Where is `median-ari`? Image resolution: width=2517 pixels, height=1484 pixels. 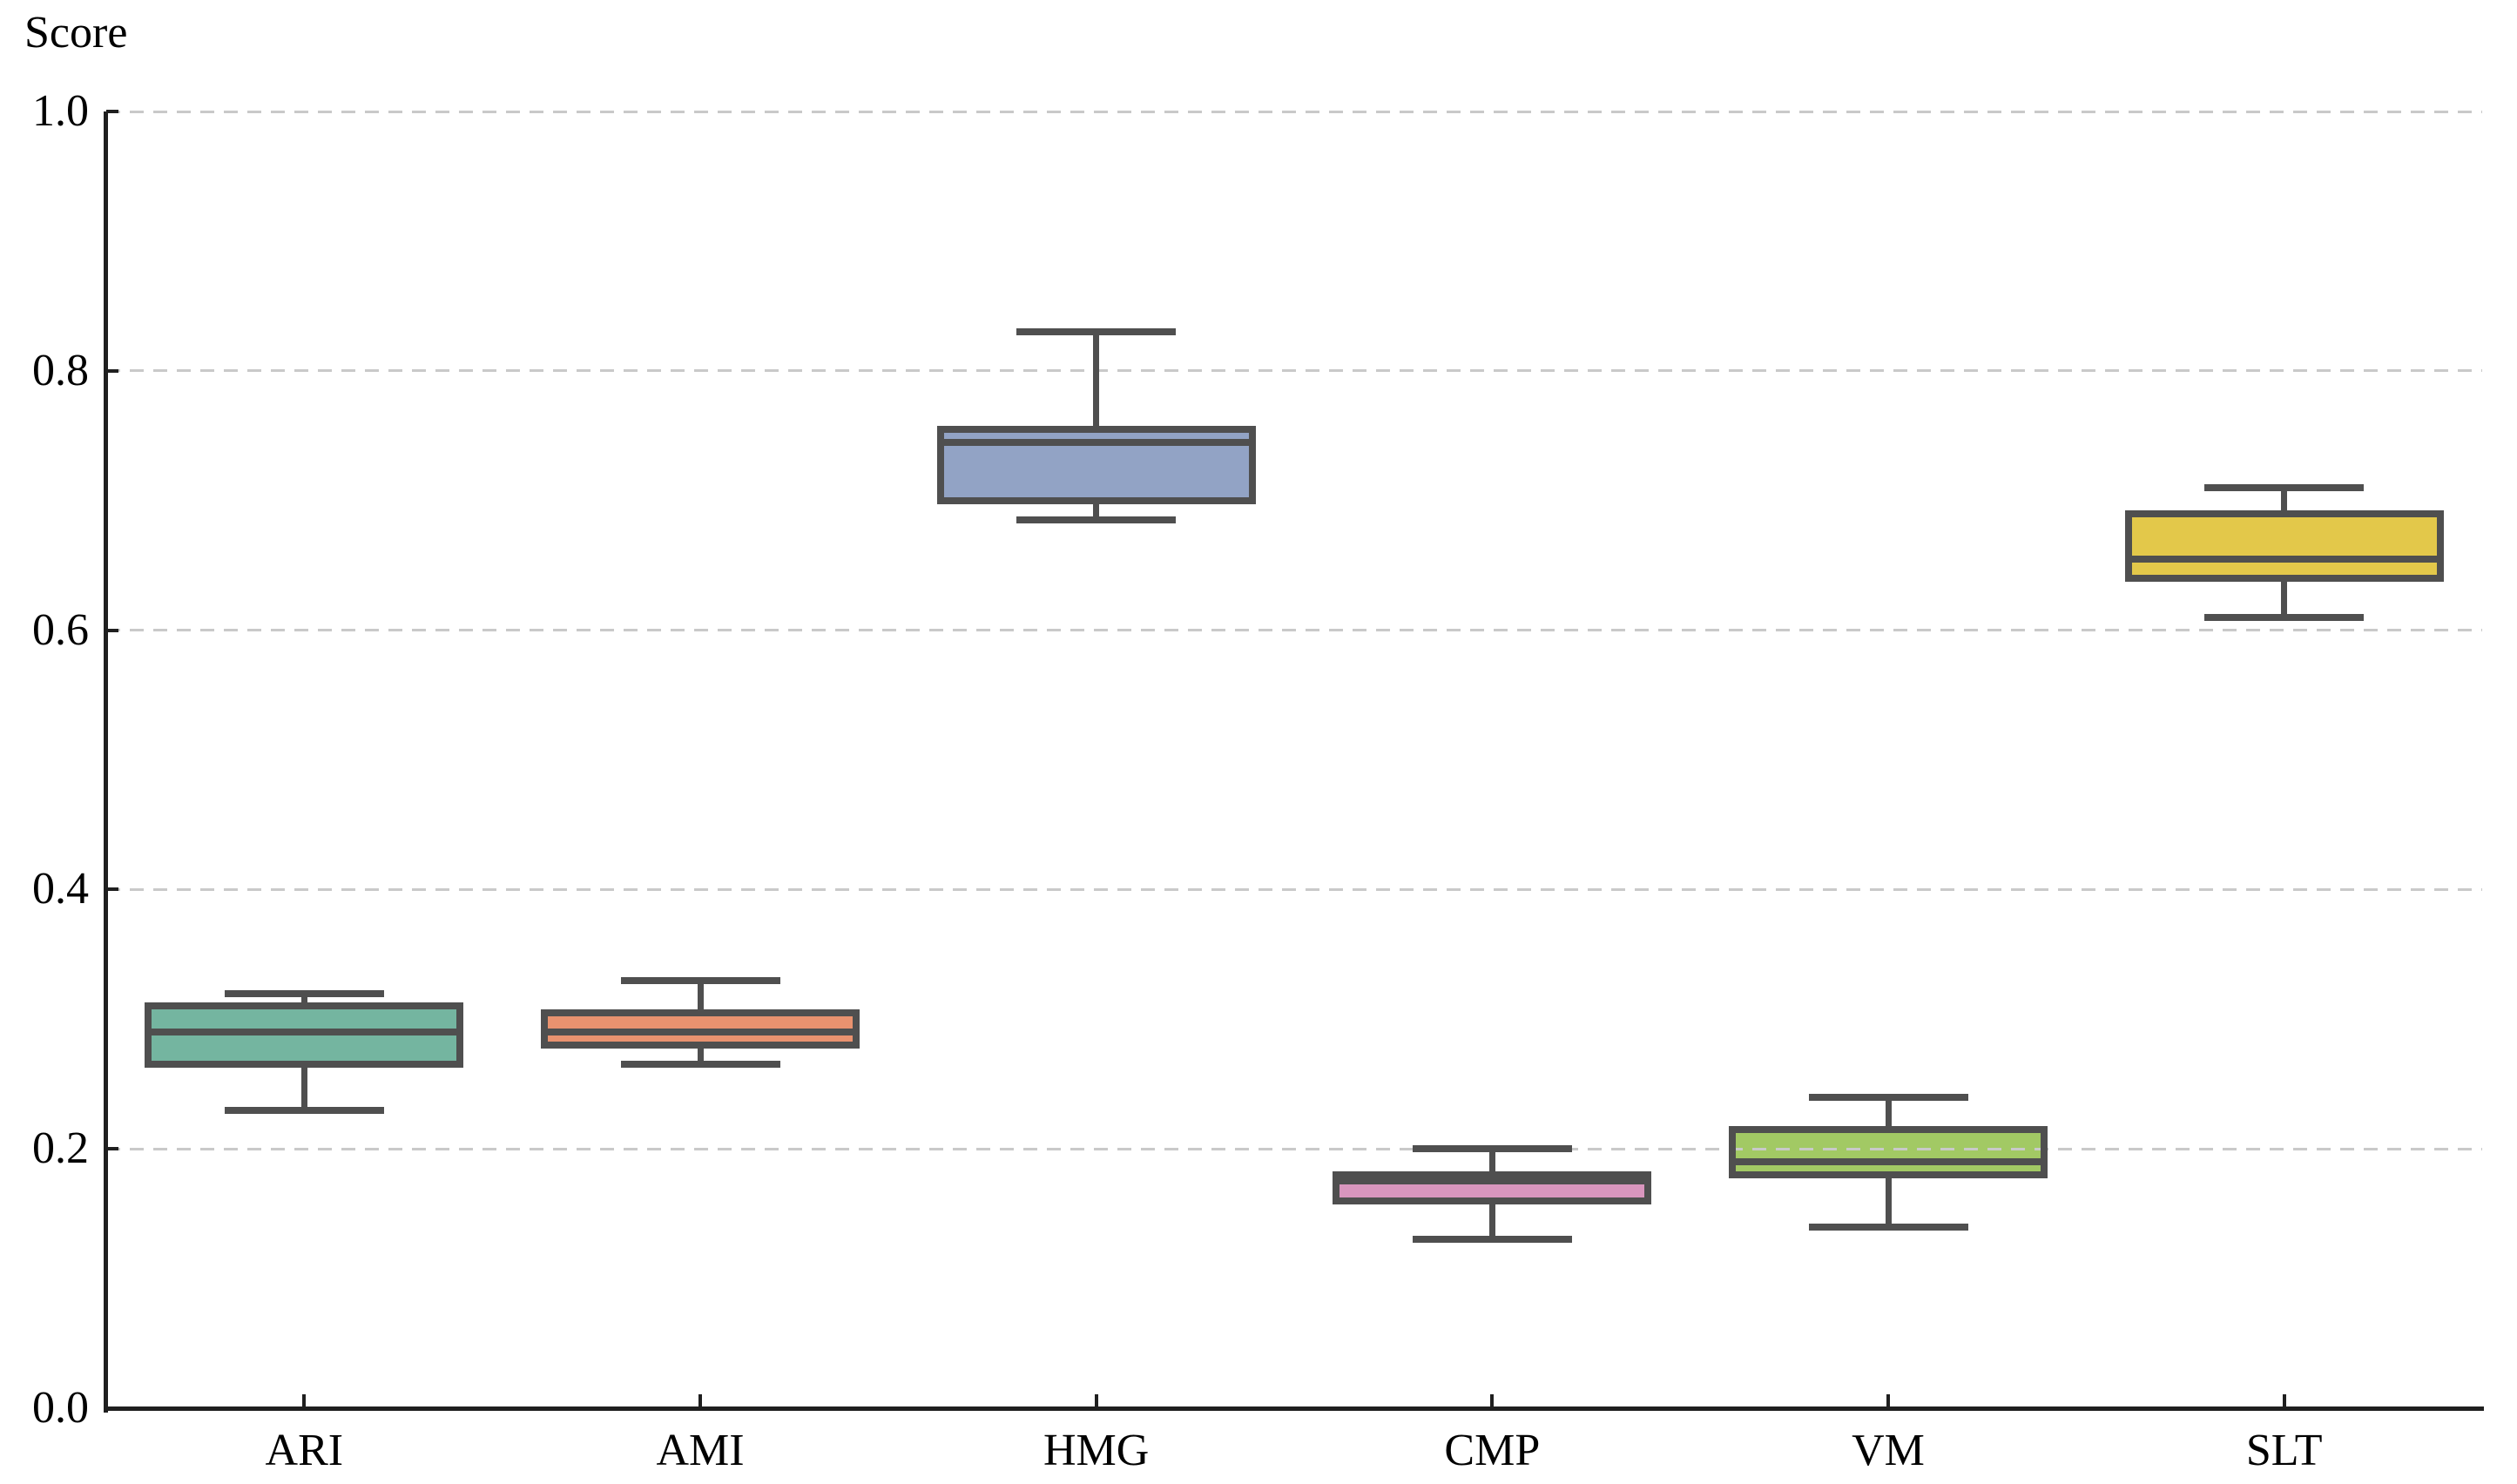
median-ari is located at coordinates (304, 1032).